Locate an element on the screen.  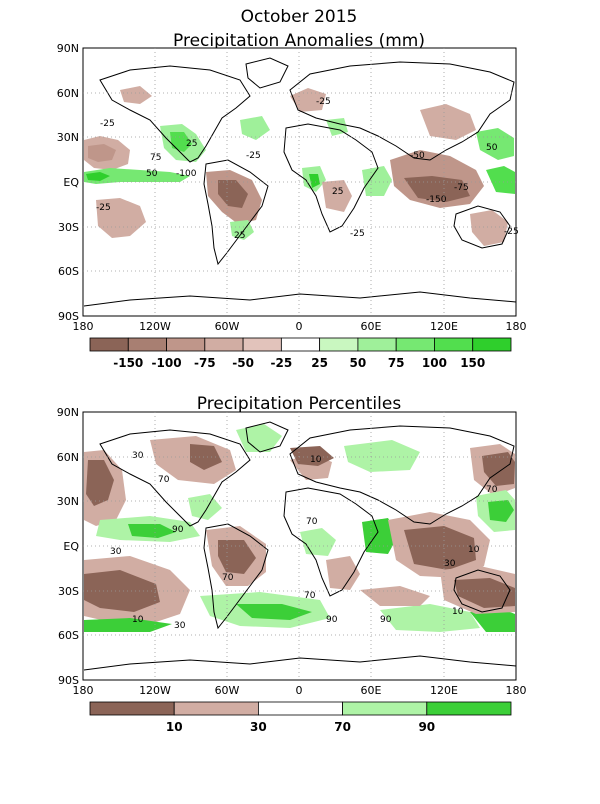
colorbar-label: 150 is located at coordinates (472, 363).